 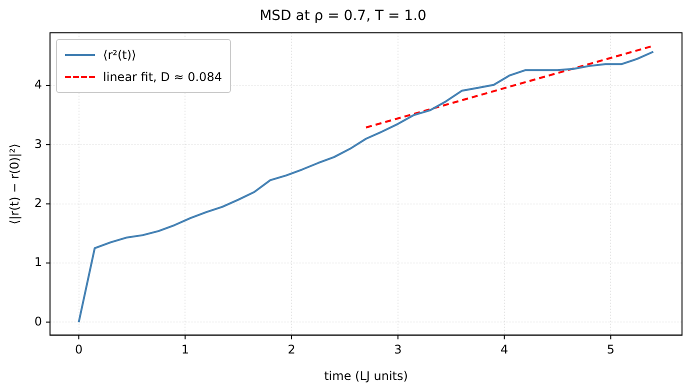 What do you see at coordinates (14, 184) in the screenshot?
I see `y-axis-title: ⟨|r(t) − r(0)|²⟩` at bounding box center [14, 184].